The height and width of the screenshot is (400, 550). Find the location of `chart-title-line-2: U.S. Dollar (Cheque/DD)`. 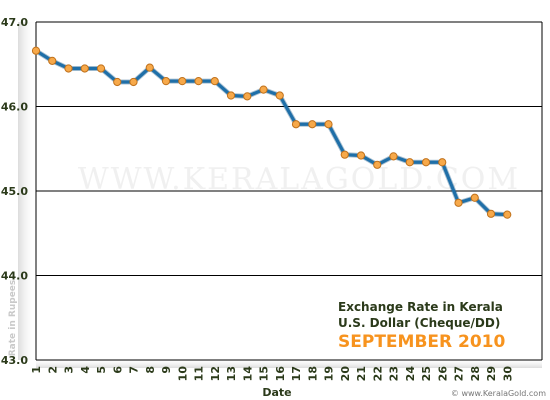

chart-title-line-2: U.S. Dollar (Cheque/DD) is located at coordinates (419, 323).